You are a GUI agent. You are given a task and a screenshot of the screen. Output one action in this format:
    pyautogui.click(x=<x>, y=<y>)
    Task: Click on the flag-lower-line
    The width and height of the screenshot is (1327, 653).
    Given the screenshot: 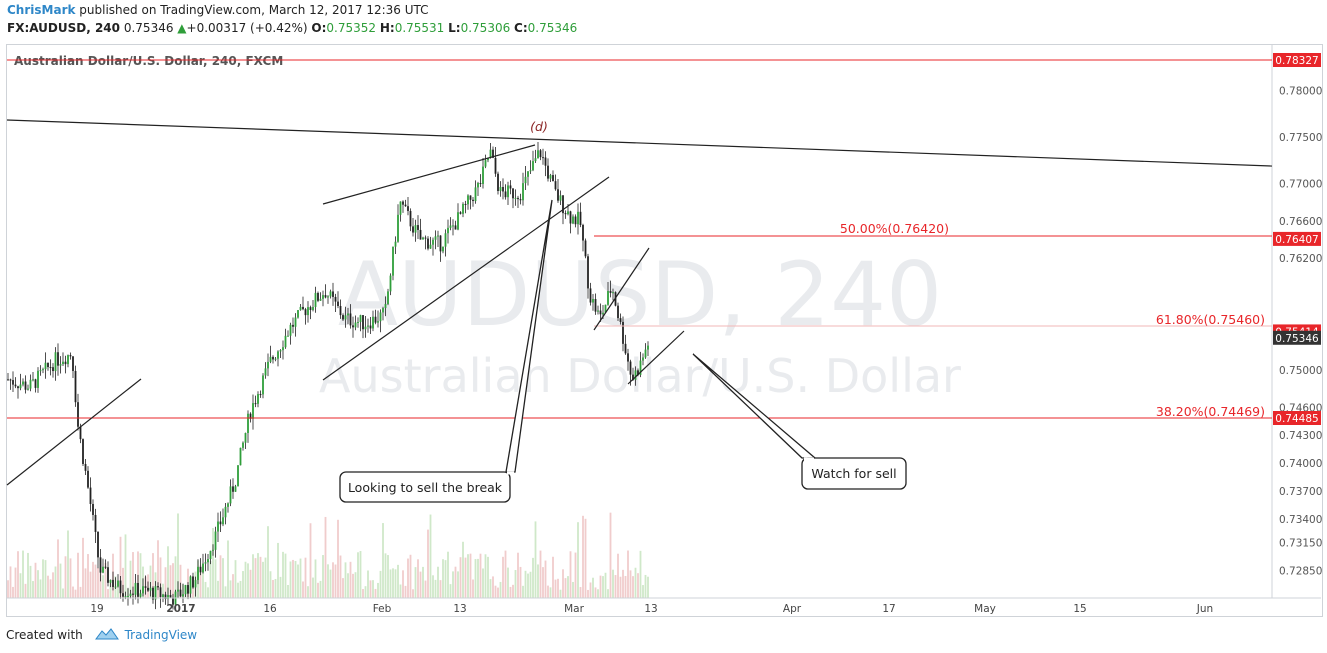 What is the action you would take?
    pyautogui.click(x=656, y=357)
    